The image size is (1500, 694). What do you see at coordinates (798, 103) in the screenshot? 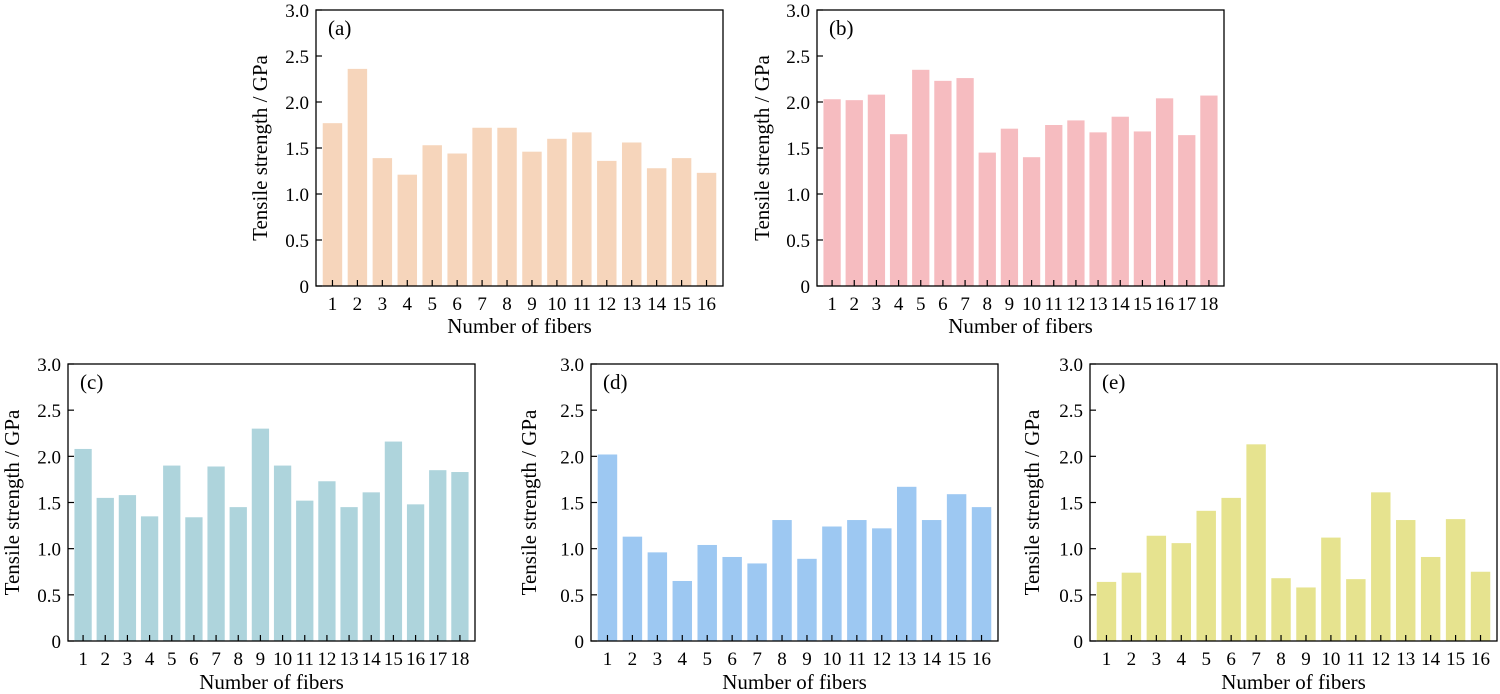
I see `y-tick-label: 2.0` at bounding box center [798, 103].